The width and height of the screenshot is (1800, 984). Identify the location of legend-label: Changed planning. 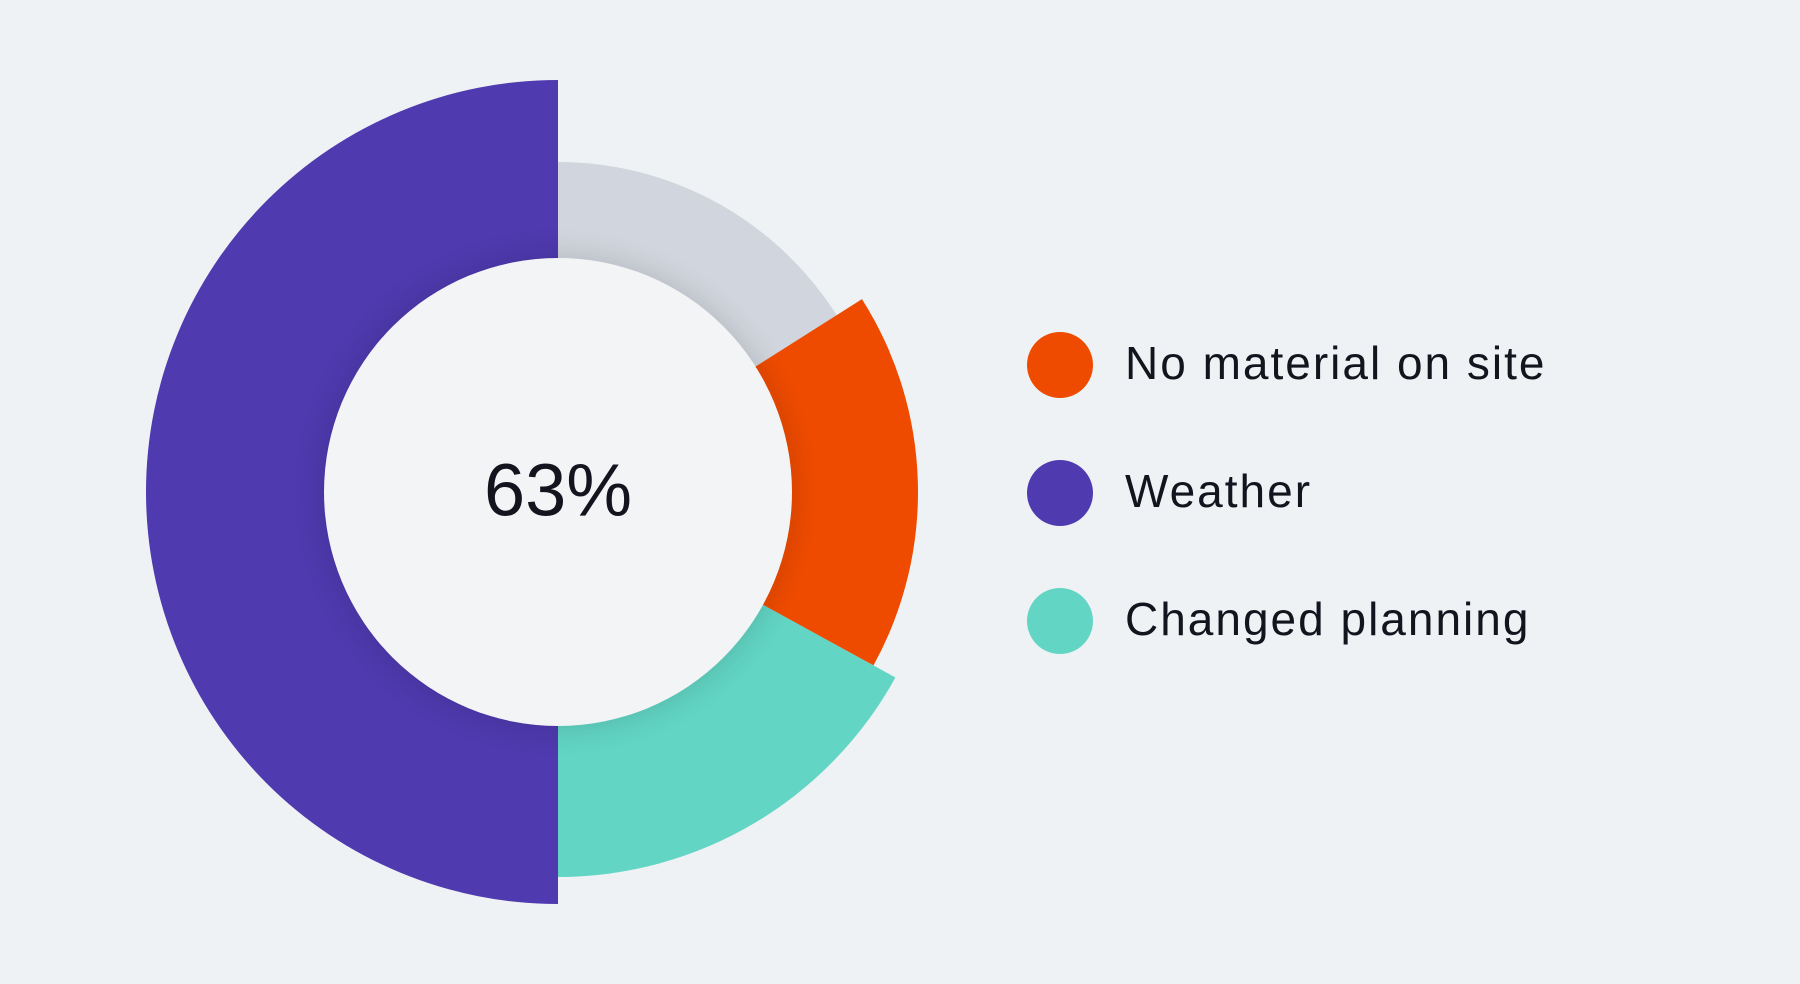
(1327, 619).